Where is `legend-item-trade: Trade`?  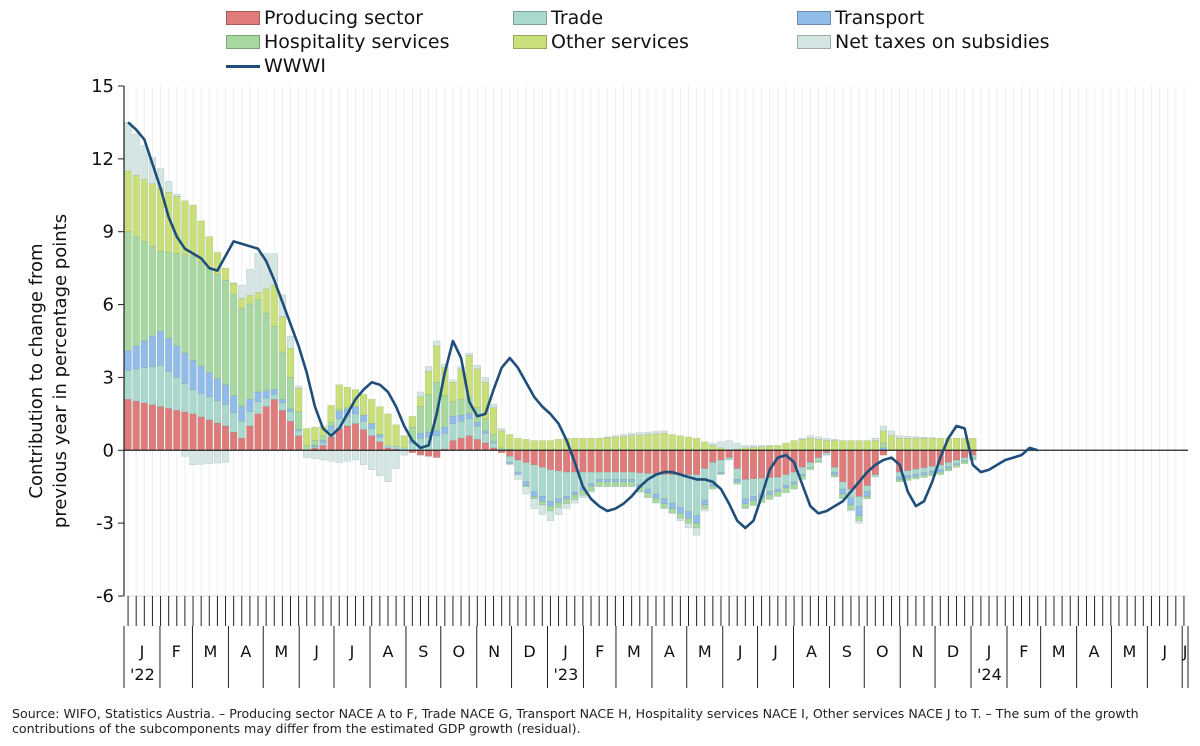 legend-item-trade: Trade is located at coordinates (558, 18).